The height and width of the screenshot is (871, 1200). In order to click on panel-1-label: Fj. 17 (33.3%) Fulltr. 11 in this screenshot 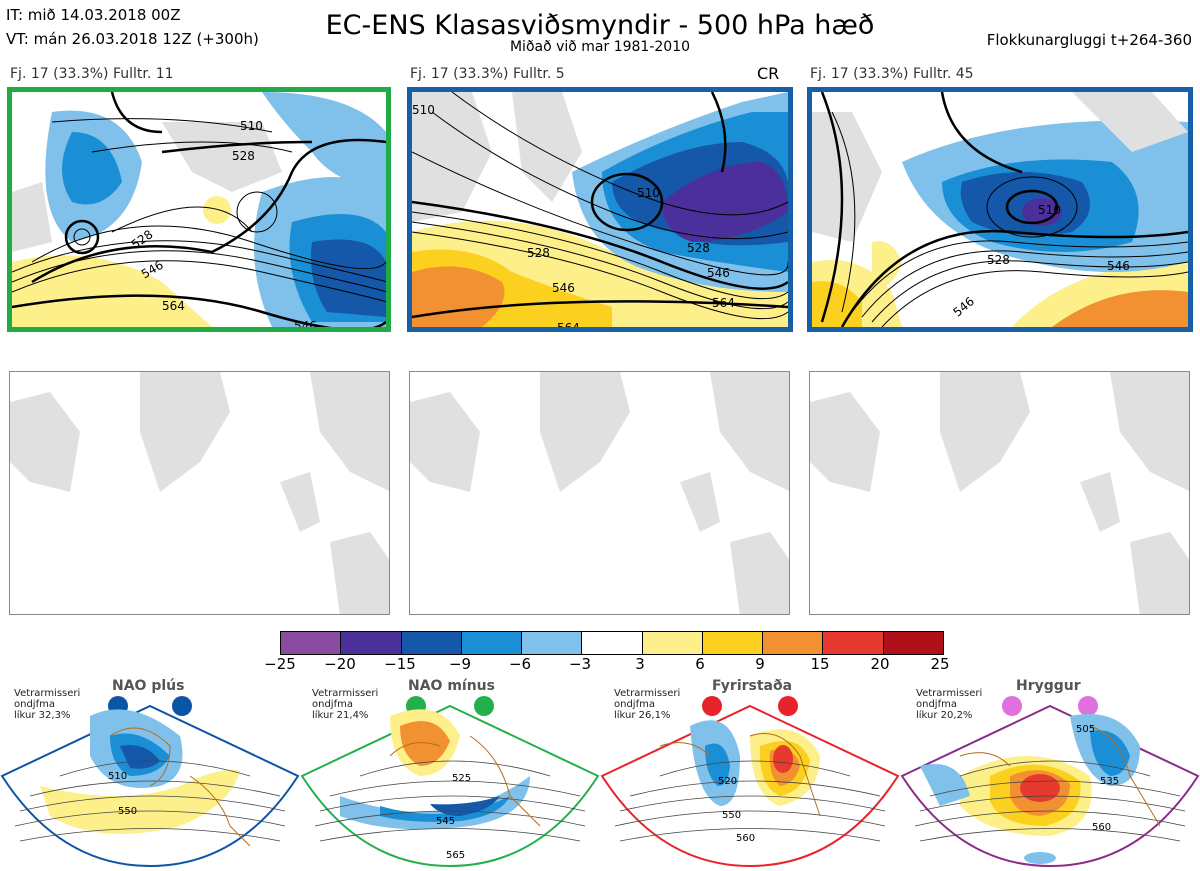, I will do `click(92, 74)`.